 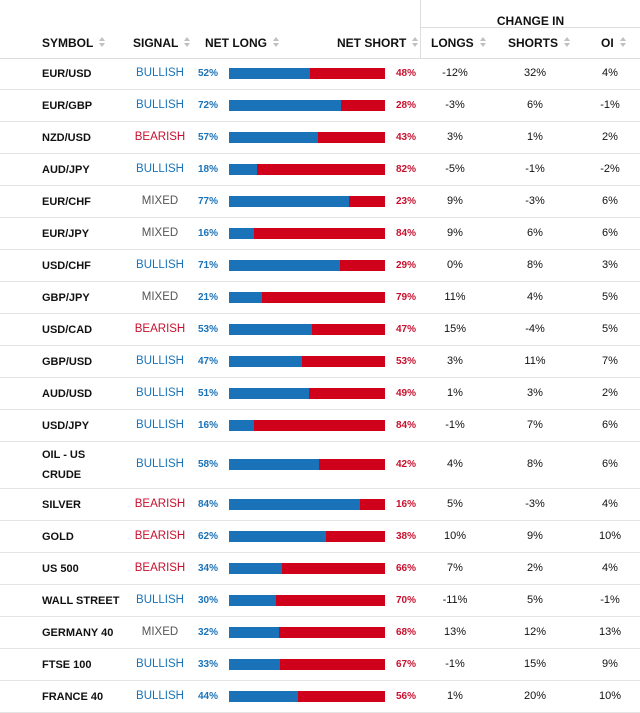 I want to click on net-short-column-header: NET SHORT, so click(x=378, y=43).